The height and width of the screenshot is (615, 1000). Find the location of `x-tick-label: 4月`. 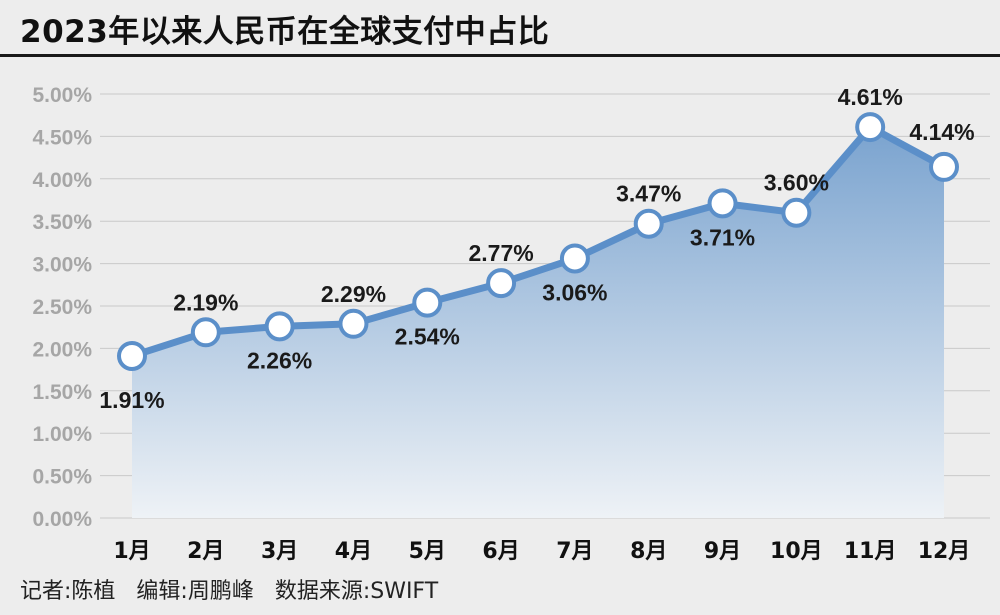

x-tick-label: 4月 is located at coordinates (353, 551).